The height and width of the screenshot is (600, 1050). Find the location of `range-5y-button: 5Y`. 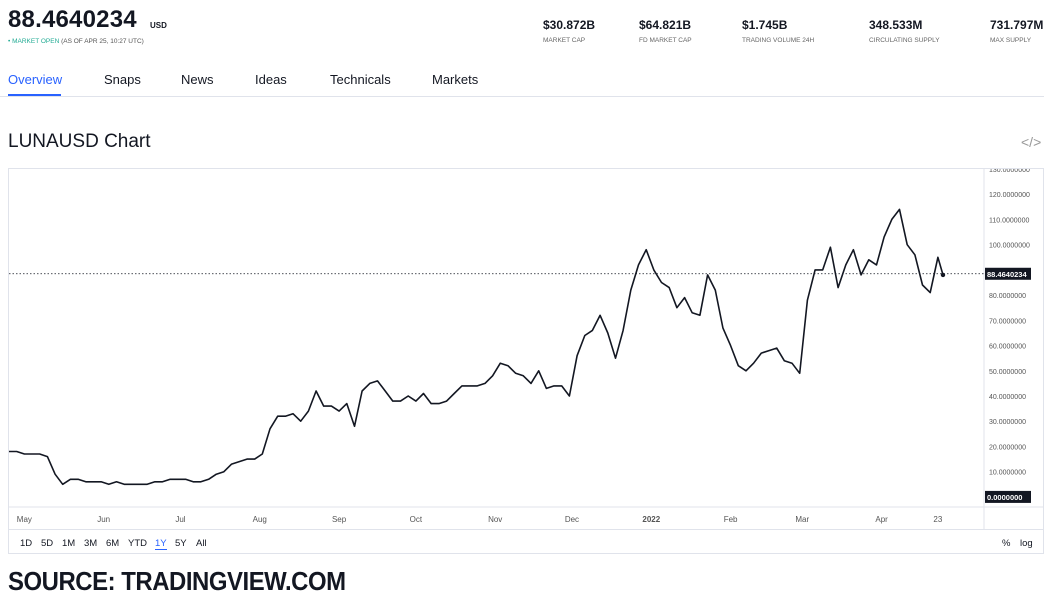

range-5y-button: 5Y is located at coordinates (181, 543).